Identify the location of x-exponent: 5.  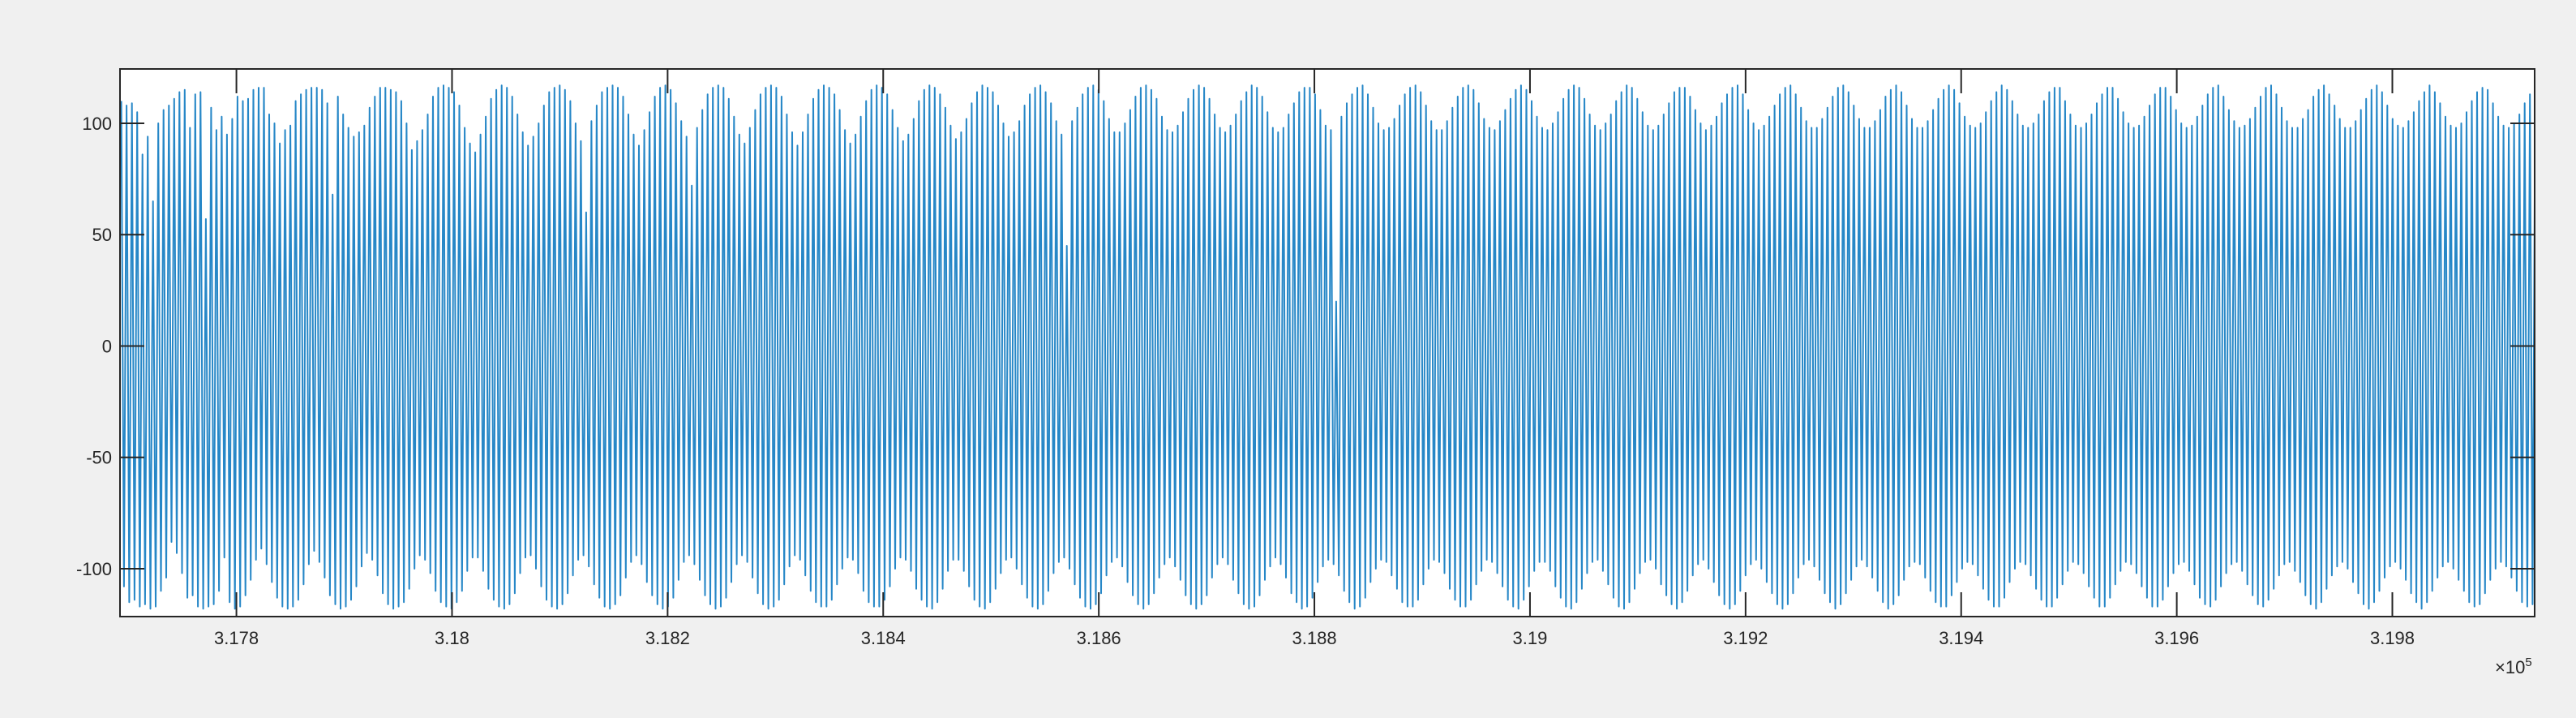
(2528, 663).